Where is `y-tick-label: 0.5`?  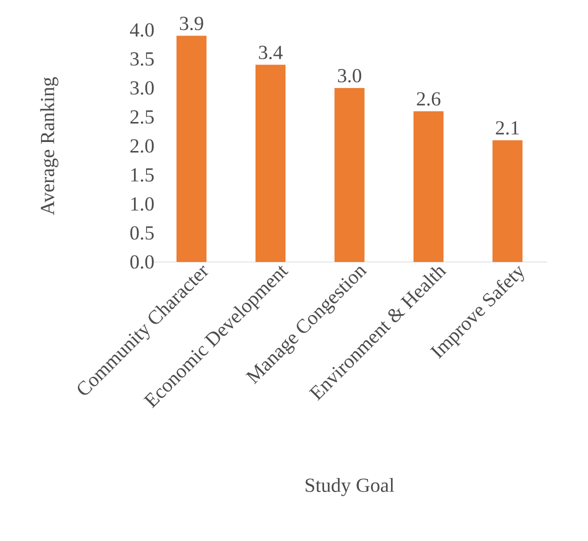 y-tick-label: 0.5 is located at coordinates (142, 233).